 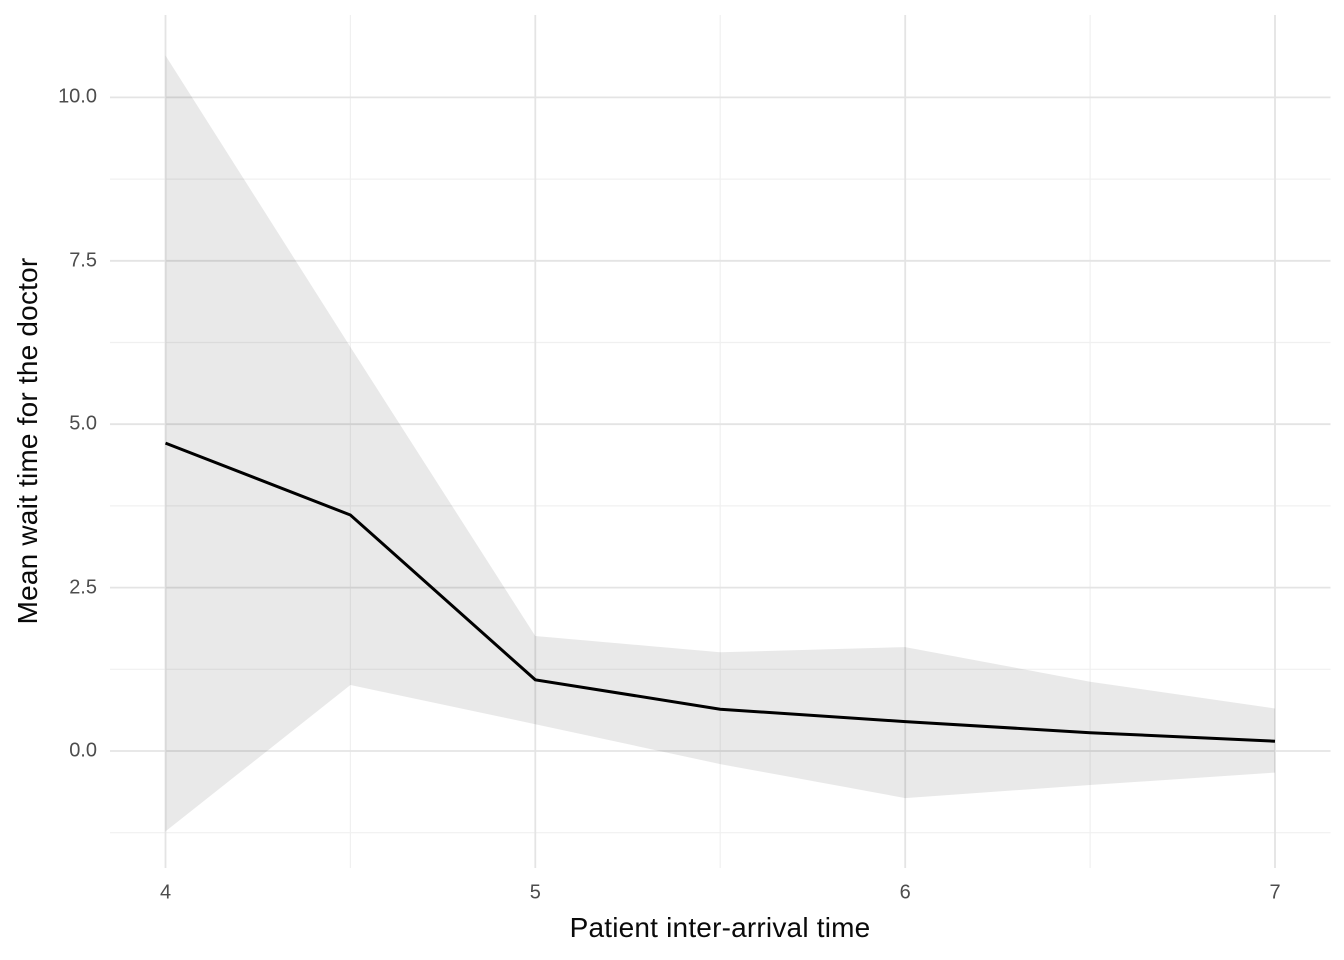 What do you see at coordinates (27, 441) in the screenshot?
I see `y-axis-title: Mean wait time for the doctor` at bounding box center [27, 441].